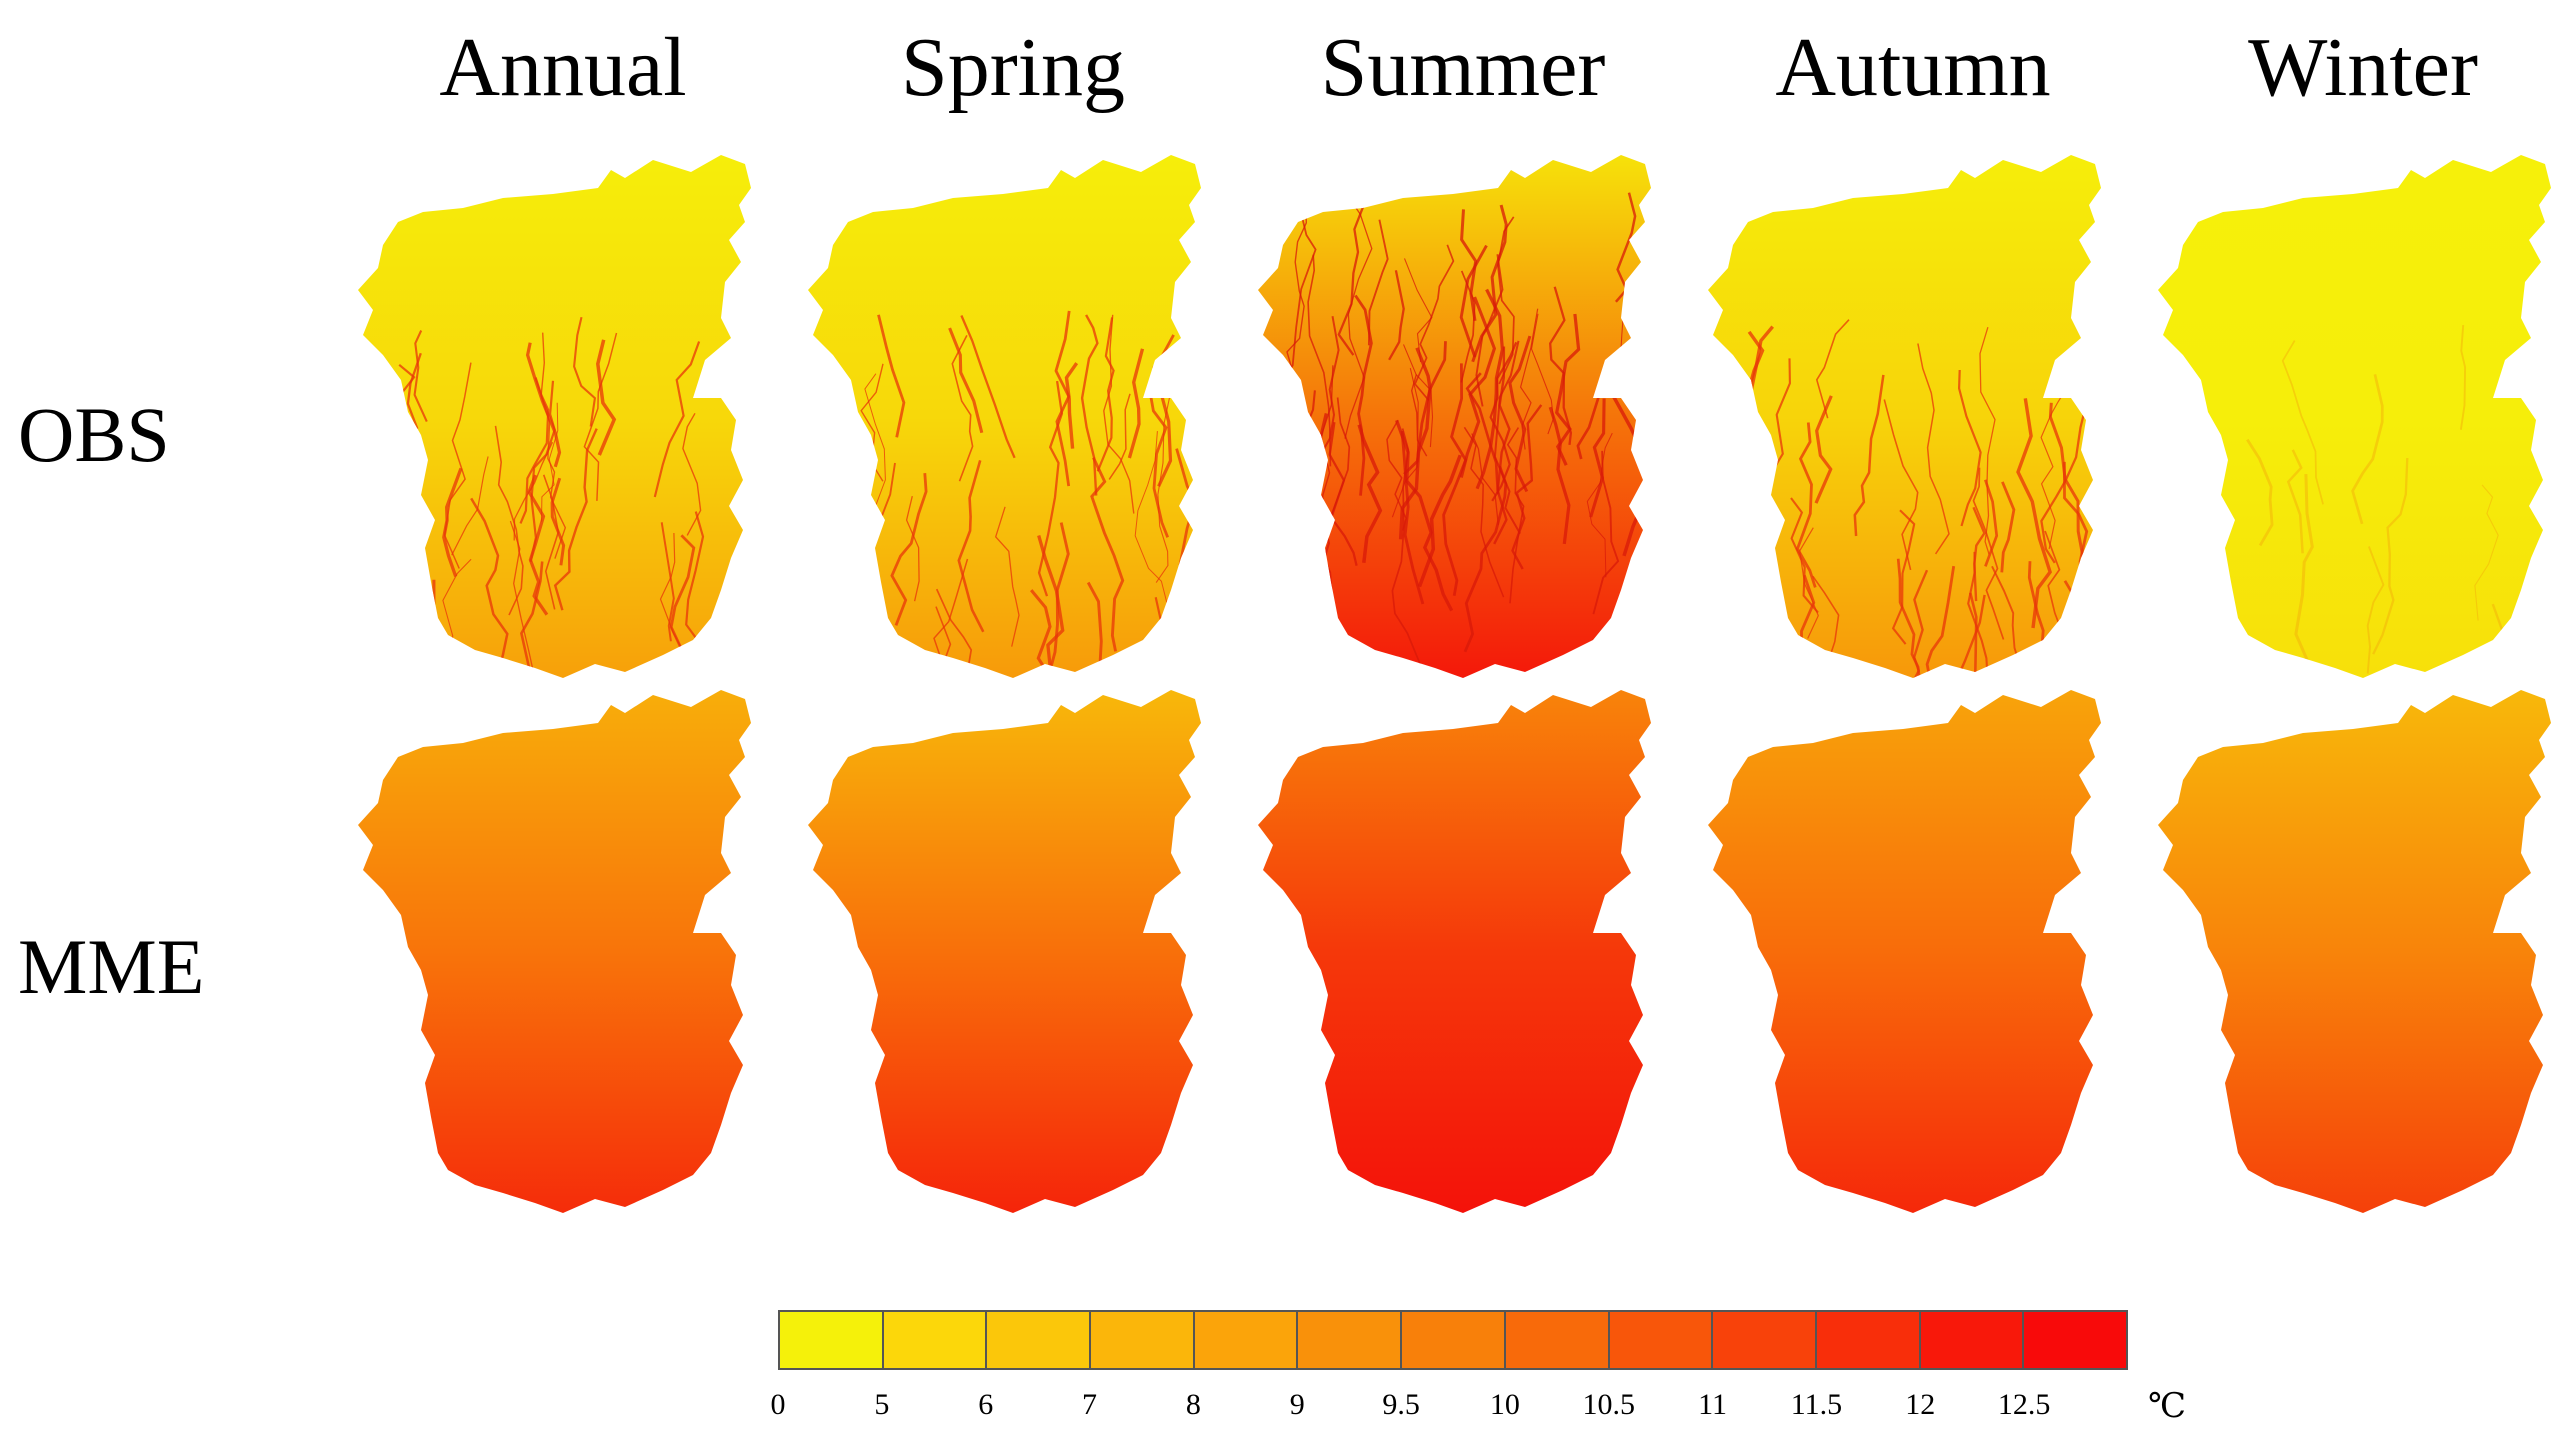 This screenshot has width=2573, height=1446. I want to click on row-label-obs: OBS, so click(94, 434).